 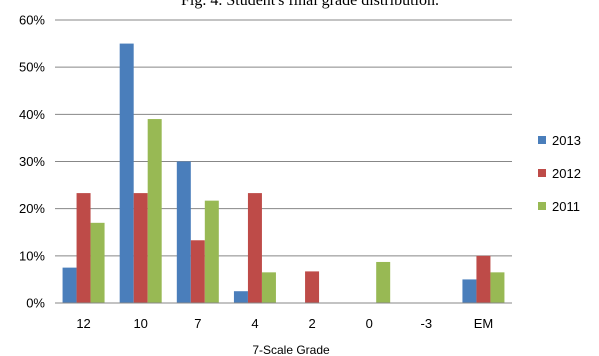 I want to click on bar-2011-EM, so click(x=497, y=287).